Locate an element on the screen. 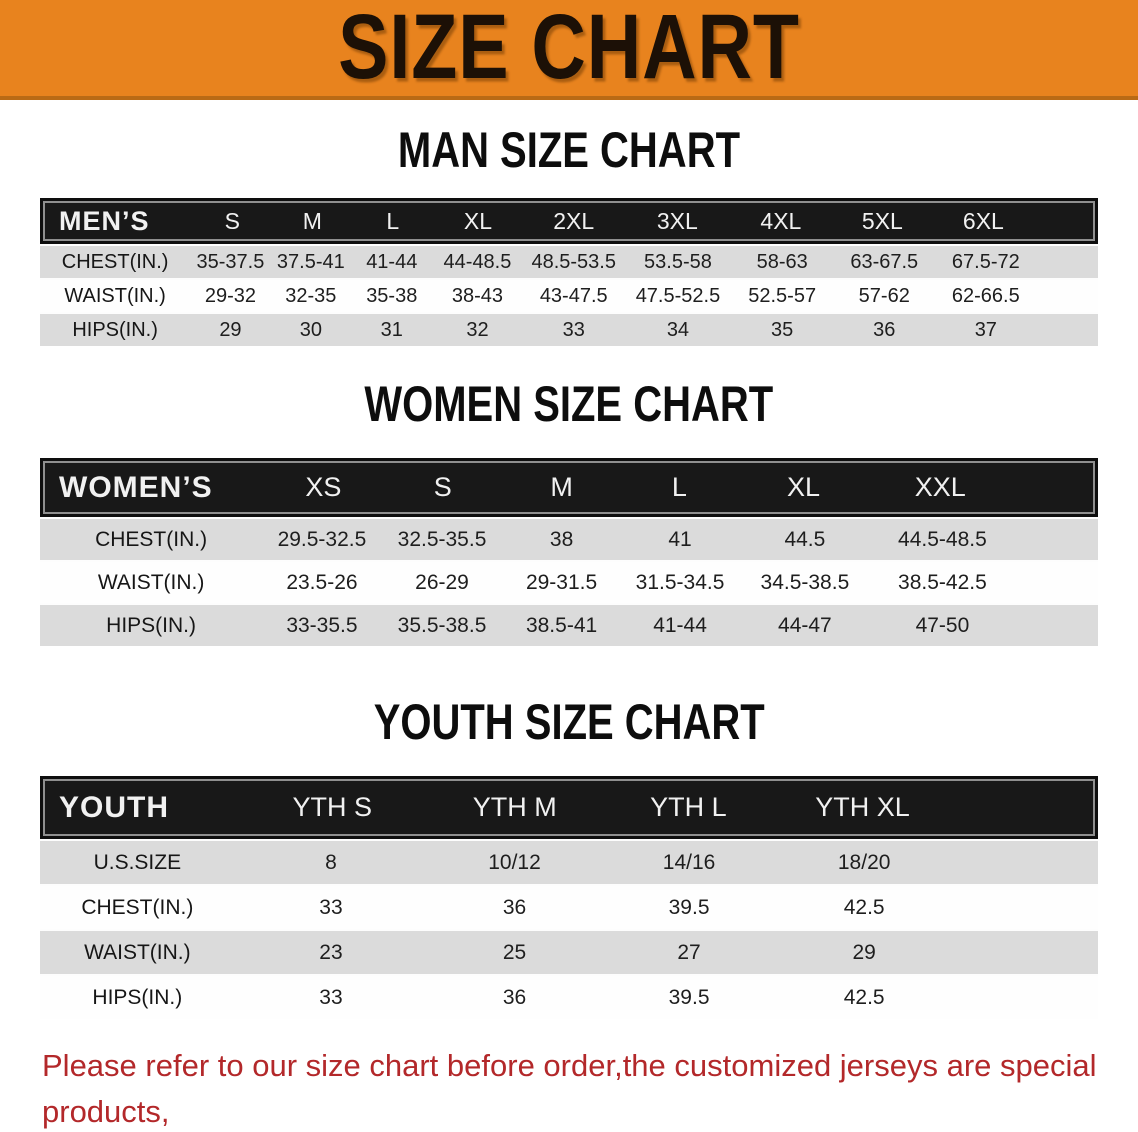  size-cell: 18/20 is located at coordinates (864, 862).